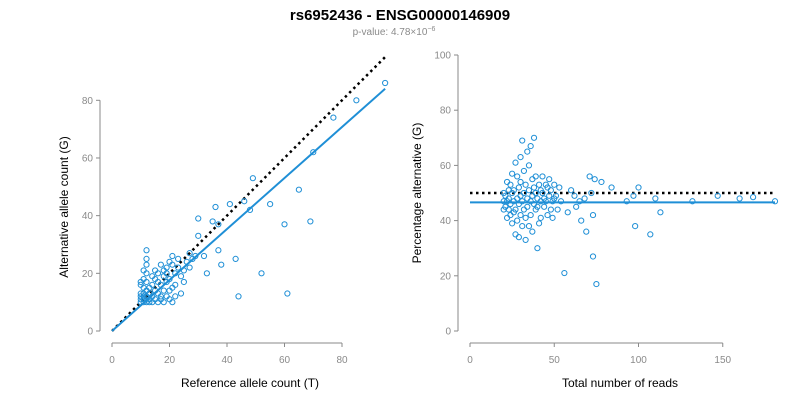 The width and height of the screenshot is (800, 400). What do you see at coordinates (555, 360) in the screenshot?
I see `x-tick-label: 50` at bounding box center [555, 360].